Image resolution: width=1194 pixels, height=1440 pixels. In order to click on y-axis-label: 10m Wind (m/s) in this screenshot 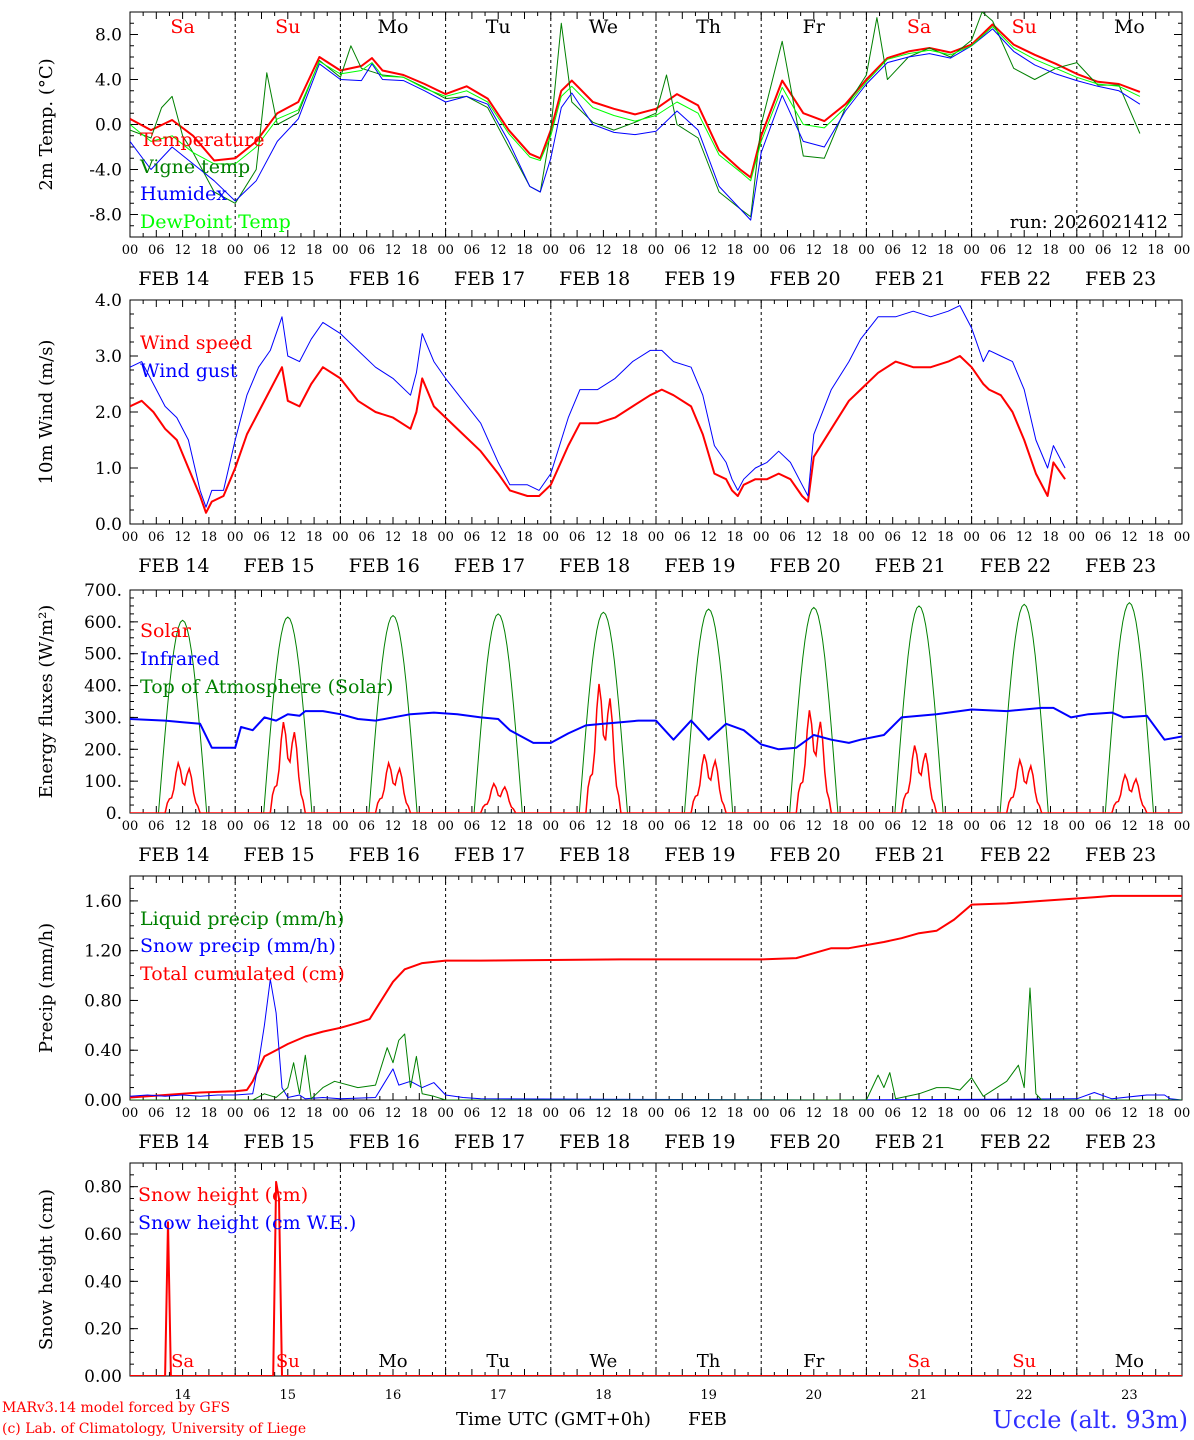, I will do `click(46, 412)`.